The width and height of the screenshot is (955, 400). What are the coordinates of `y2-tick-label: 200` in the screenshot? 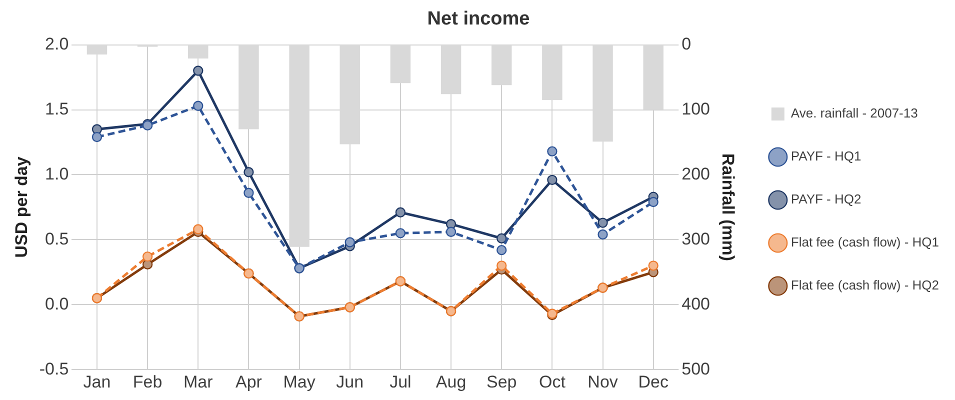 It's located at (696, 174).